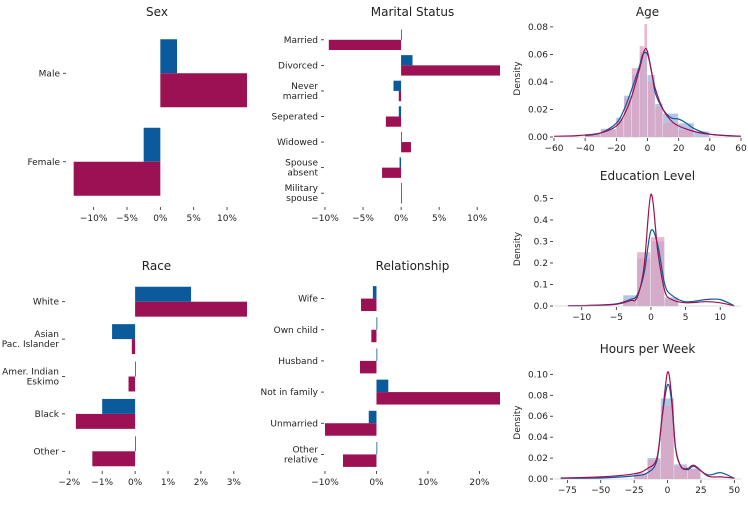 The image size is (748, 505). I want to click on relationship-ytick-label: Husband, so click(298, 362).